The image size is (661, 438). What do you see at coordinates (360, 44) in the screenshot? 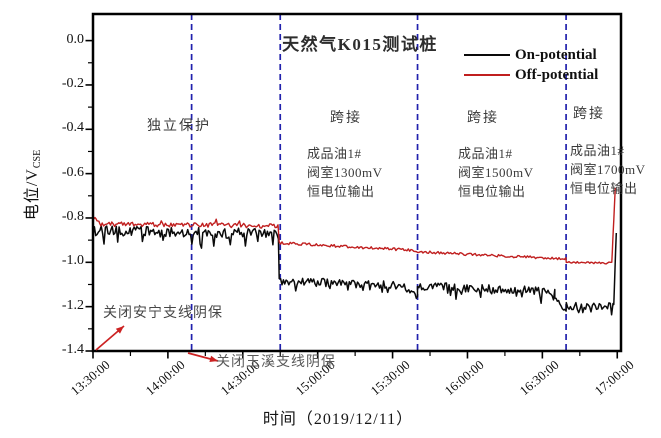
I see `chart-title: 天然气K015测试桩` at bounding box center [360, 44].